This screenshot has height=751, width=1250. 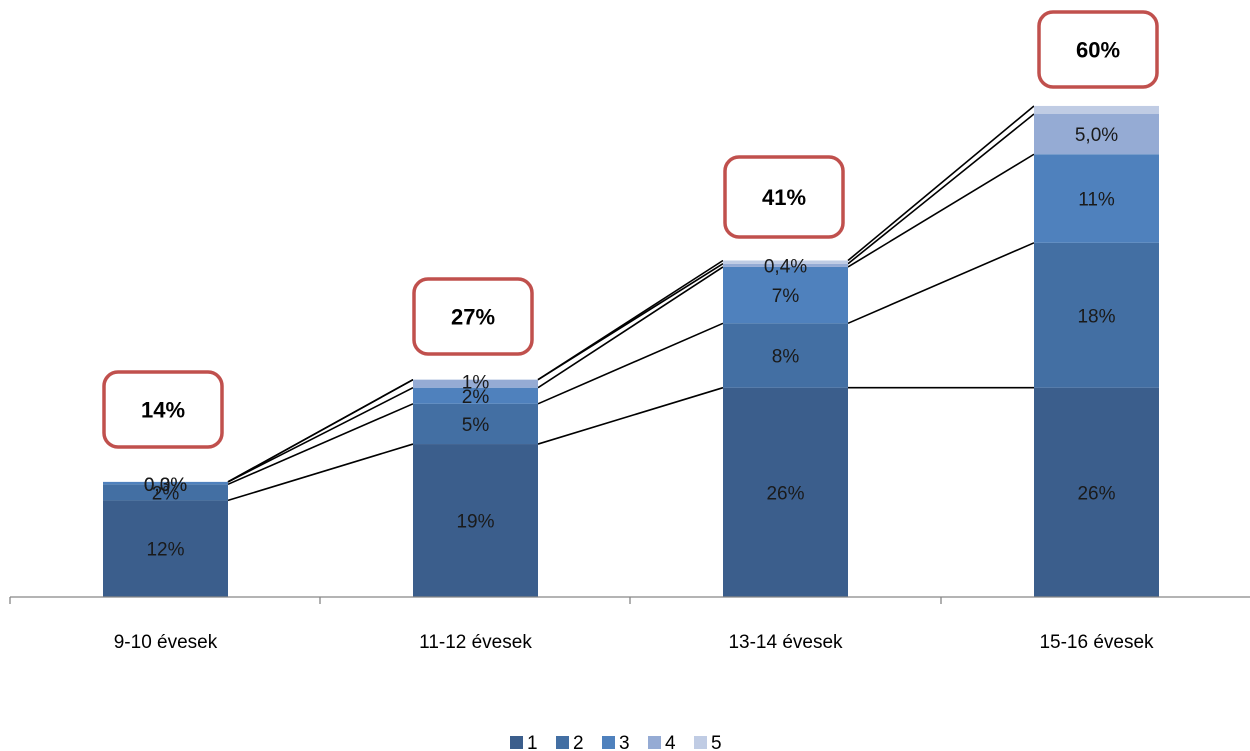 What do you see at coordinates (475, 642) in the screenshot?
I see `x-tick-label: 11-12 évesek` at bounding box center [475, 642].